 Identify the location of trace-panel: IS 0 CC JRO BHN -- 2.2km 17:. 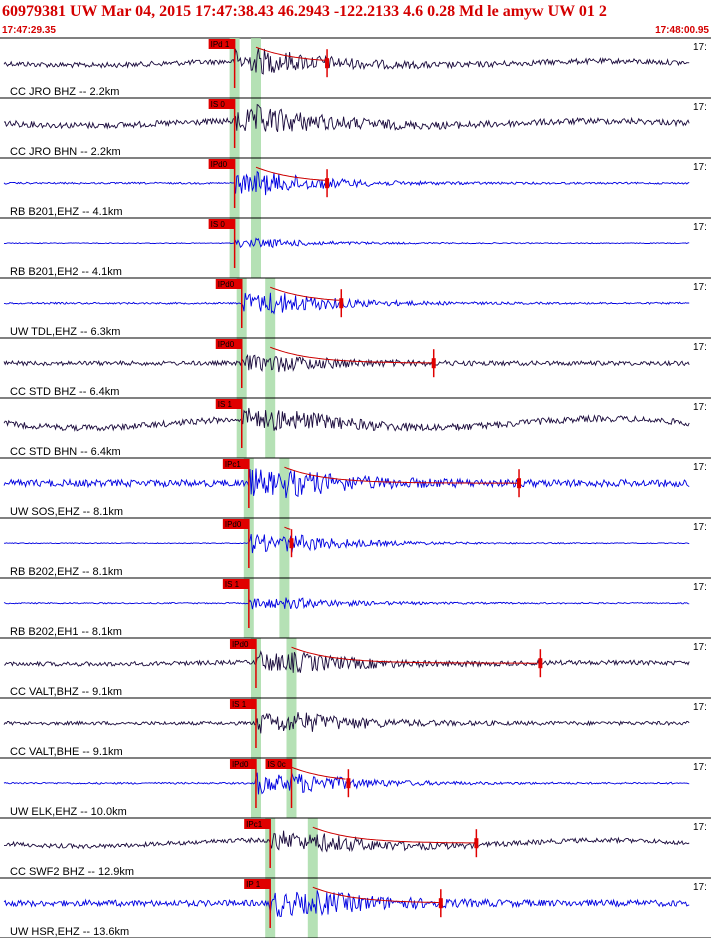
(355, 129).